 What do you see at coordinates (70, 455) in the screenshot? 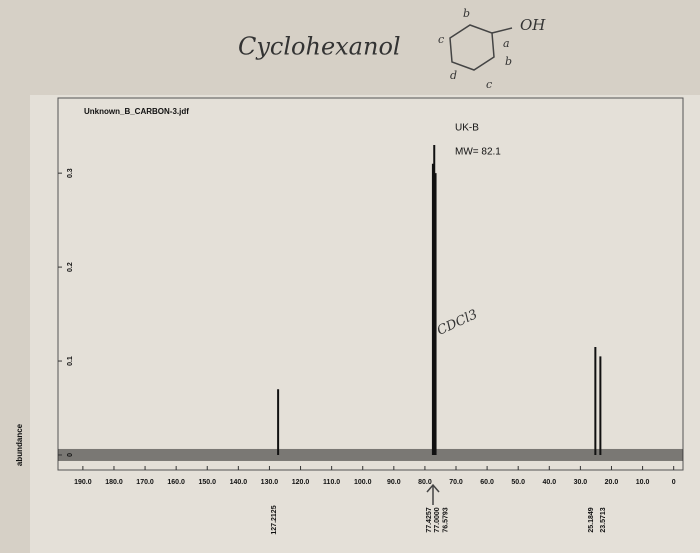
I see `y-tick-label: 0` at bounding box center [70, 455].